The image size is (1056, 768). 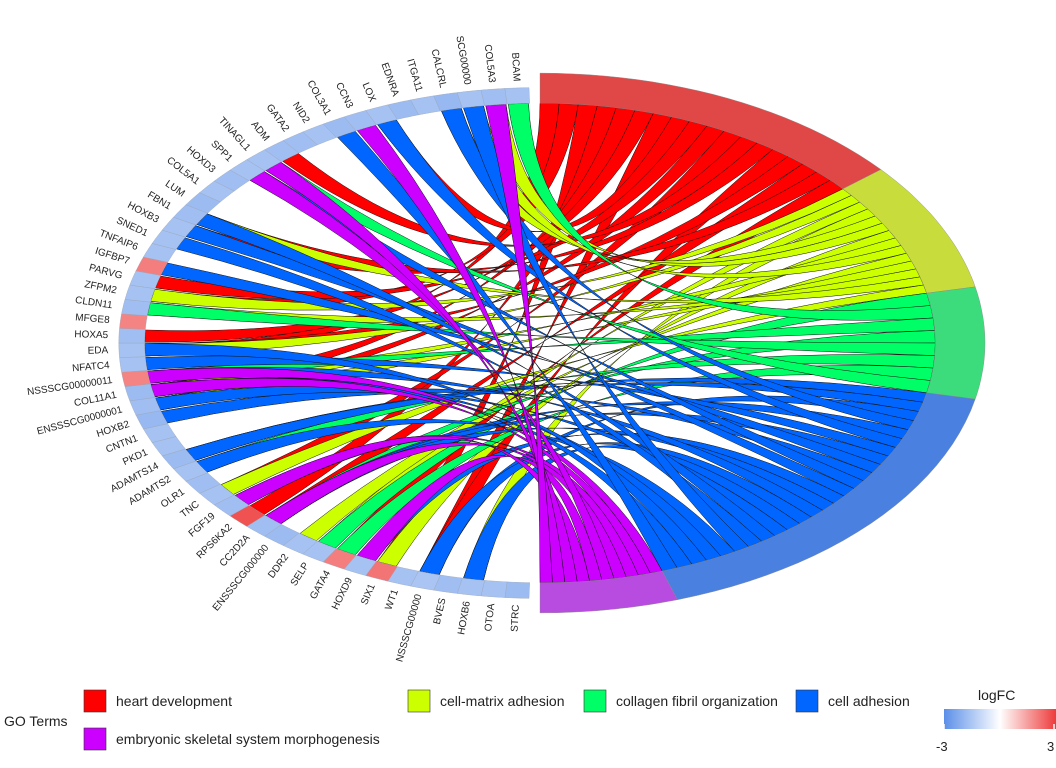 I want to click on gene-tile-itga11, so click(x=425, y=105).